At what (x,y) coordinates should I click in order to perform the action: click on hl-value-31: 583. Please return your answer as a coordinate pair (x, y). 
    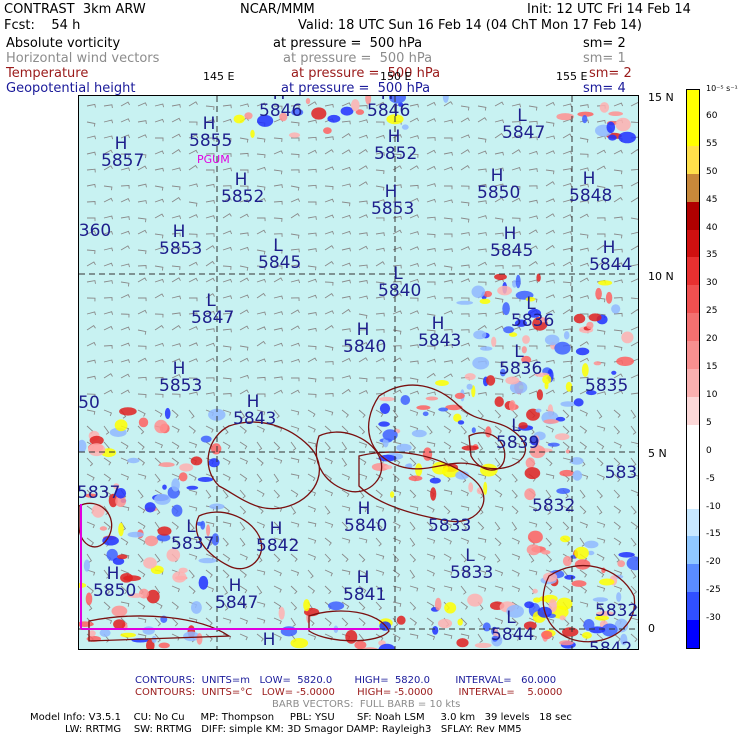
    Looking at the image, I should click on (621, 473).